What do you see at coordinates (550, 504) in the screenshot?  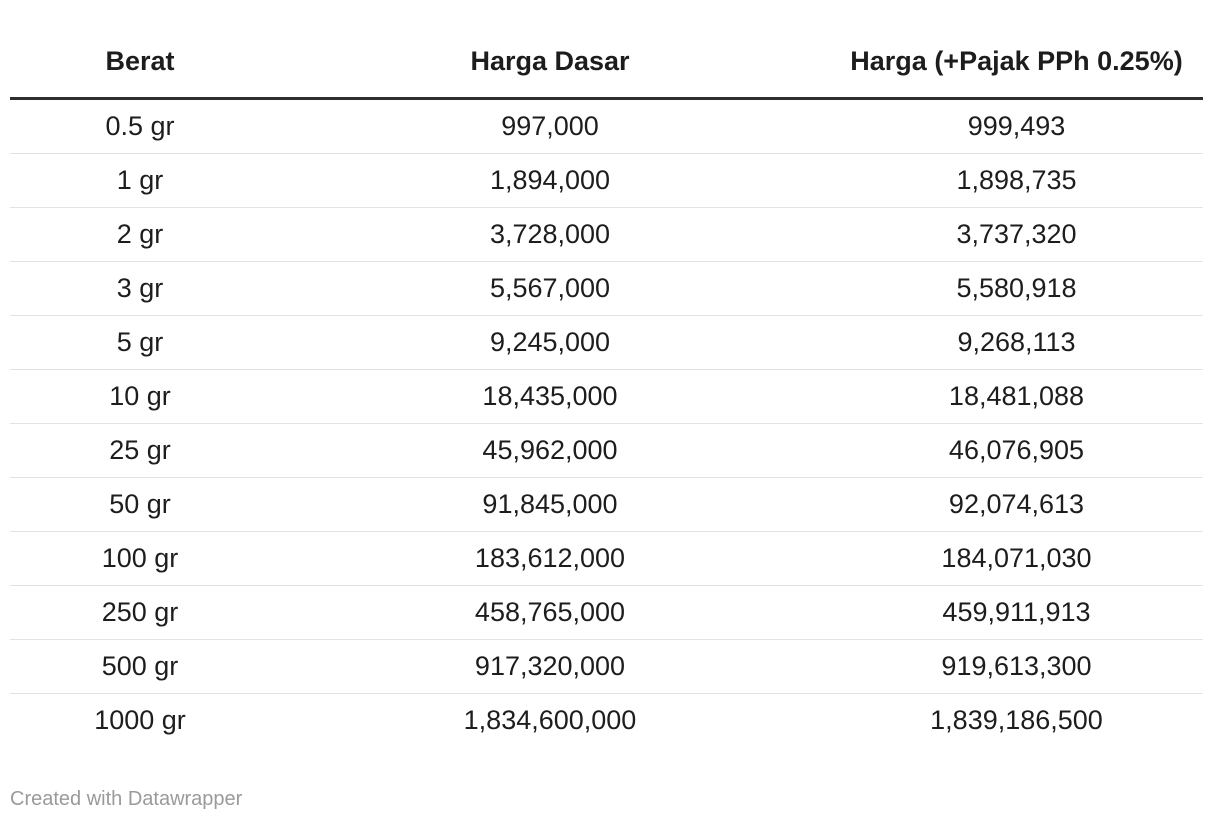 I see `cell-harga-dasar: 91,845,000` at bounding box center [550, 504].